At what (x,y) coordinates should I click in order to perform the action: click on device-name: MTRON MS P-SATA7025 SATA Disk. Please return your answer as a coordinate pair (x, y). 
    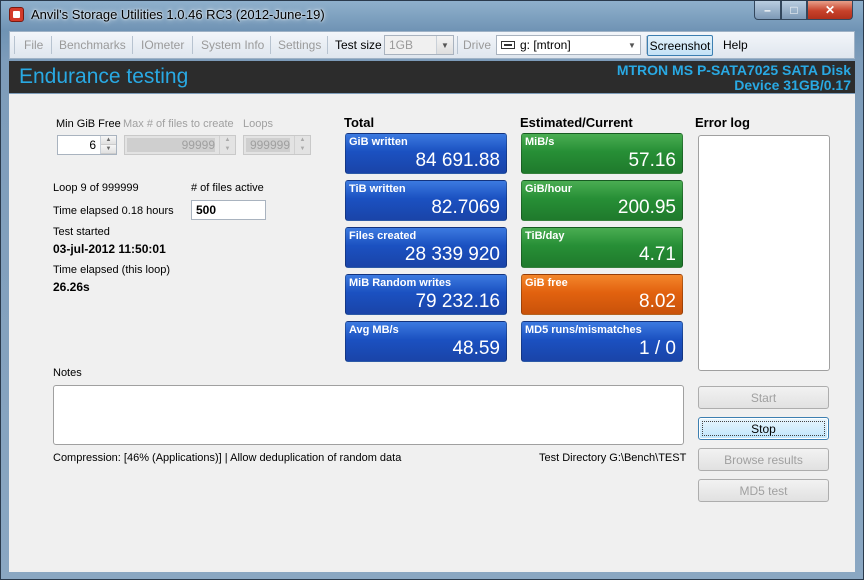
    Looking at the image, I should click on (733, 70).